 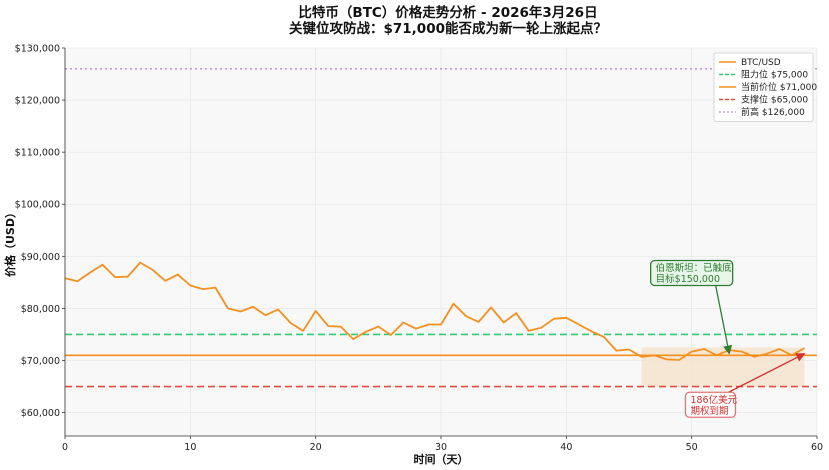 I want to click on chart-title-line1: 比特币（BTC）价格走势分析 - 2026年3月26日, so click(x=447, y=12).